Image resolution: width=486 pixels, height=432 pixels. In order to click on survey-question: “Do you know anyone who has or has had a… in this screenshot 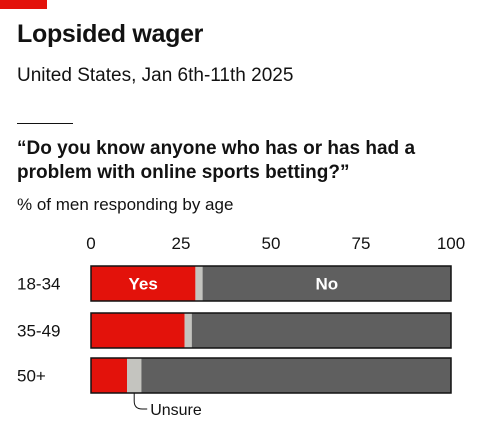, I will do `click(216, 160)`.